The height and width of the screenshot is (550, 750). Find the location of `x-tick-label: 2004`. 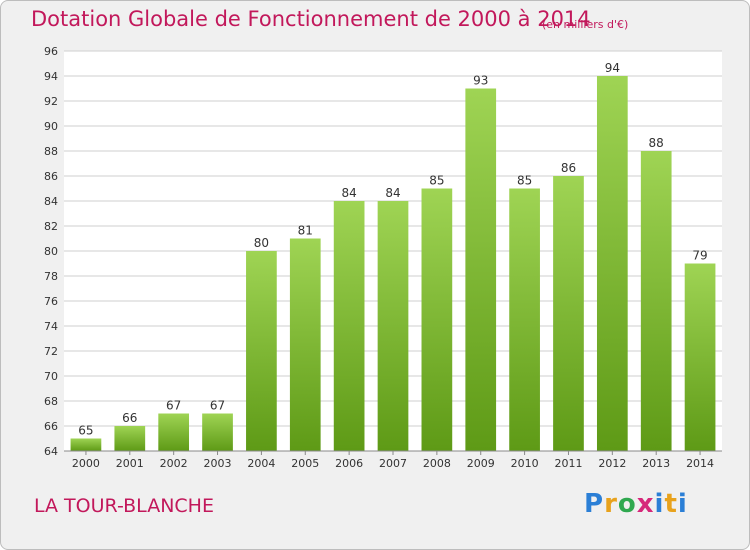

x-tick-label: 2004 is located at coordinates (261, 463).